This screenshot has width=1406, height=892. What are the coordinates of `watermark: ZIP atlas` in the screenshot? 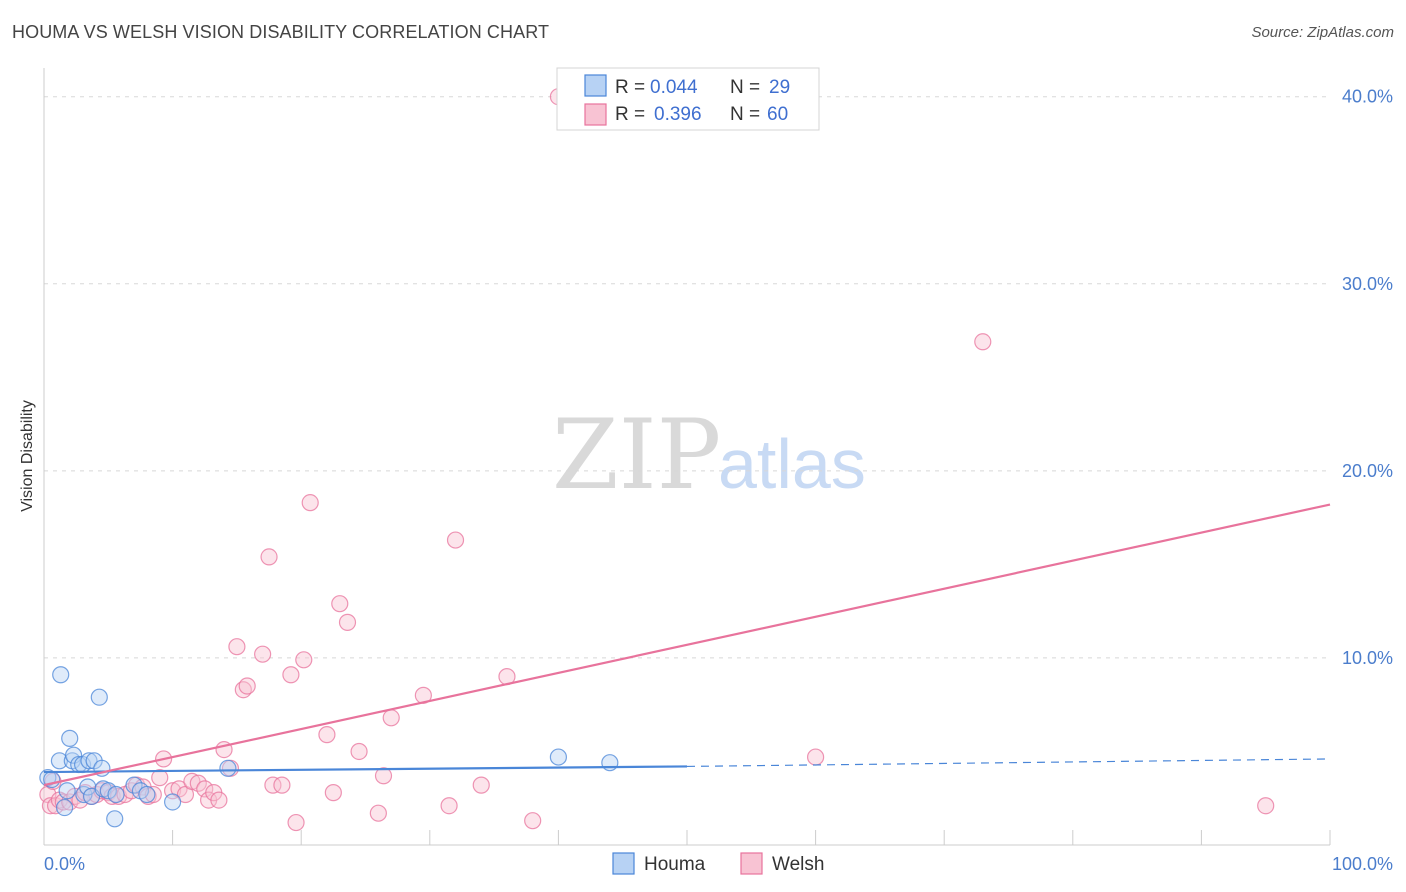 It's located at (709, 455).